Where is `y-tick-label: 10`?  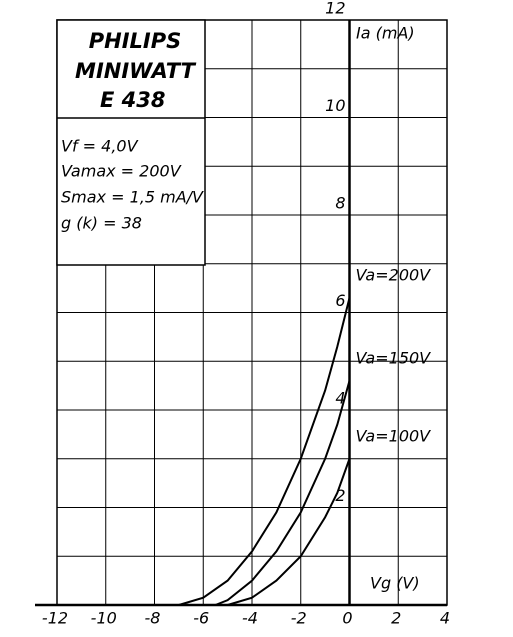
y-tick-label: 10 is located at coordinates (335, 105).